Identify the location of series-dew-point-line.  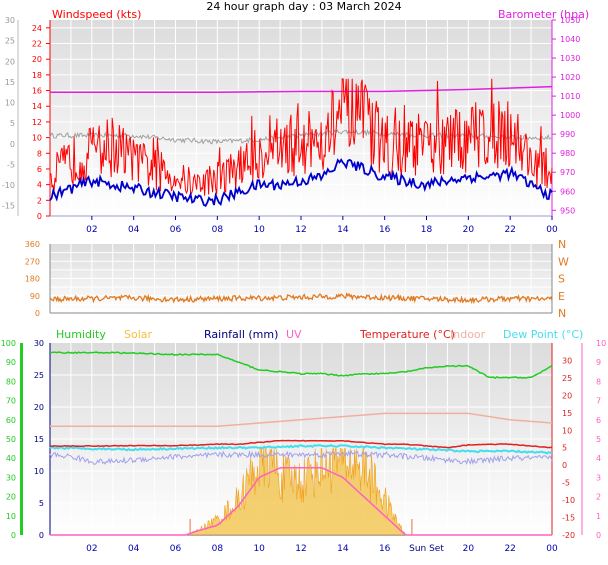
(301, 449).